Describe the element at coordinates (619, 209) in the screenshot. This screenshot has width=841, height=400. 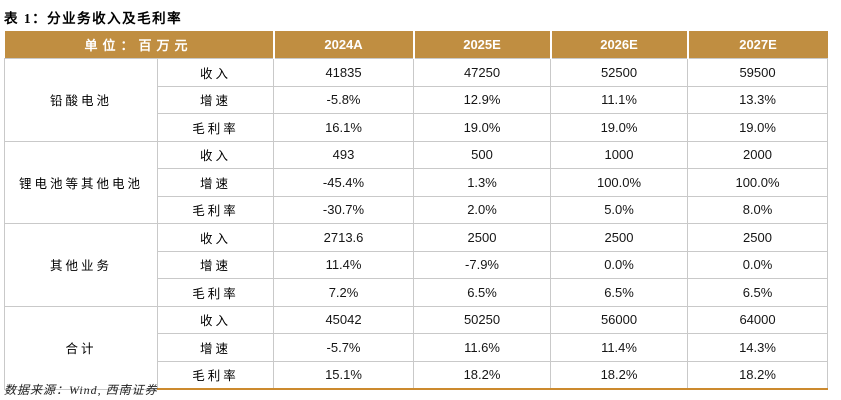
I see `cell-value: 5.0%` at that location.